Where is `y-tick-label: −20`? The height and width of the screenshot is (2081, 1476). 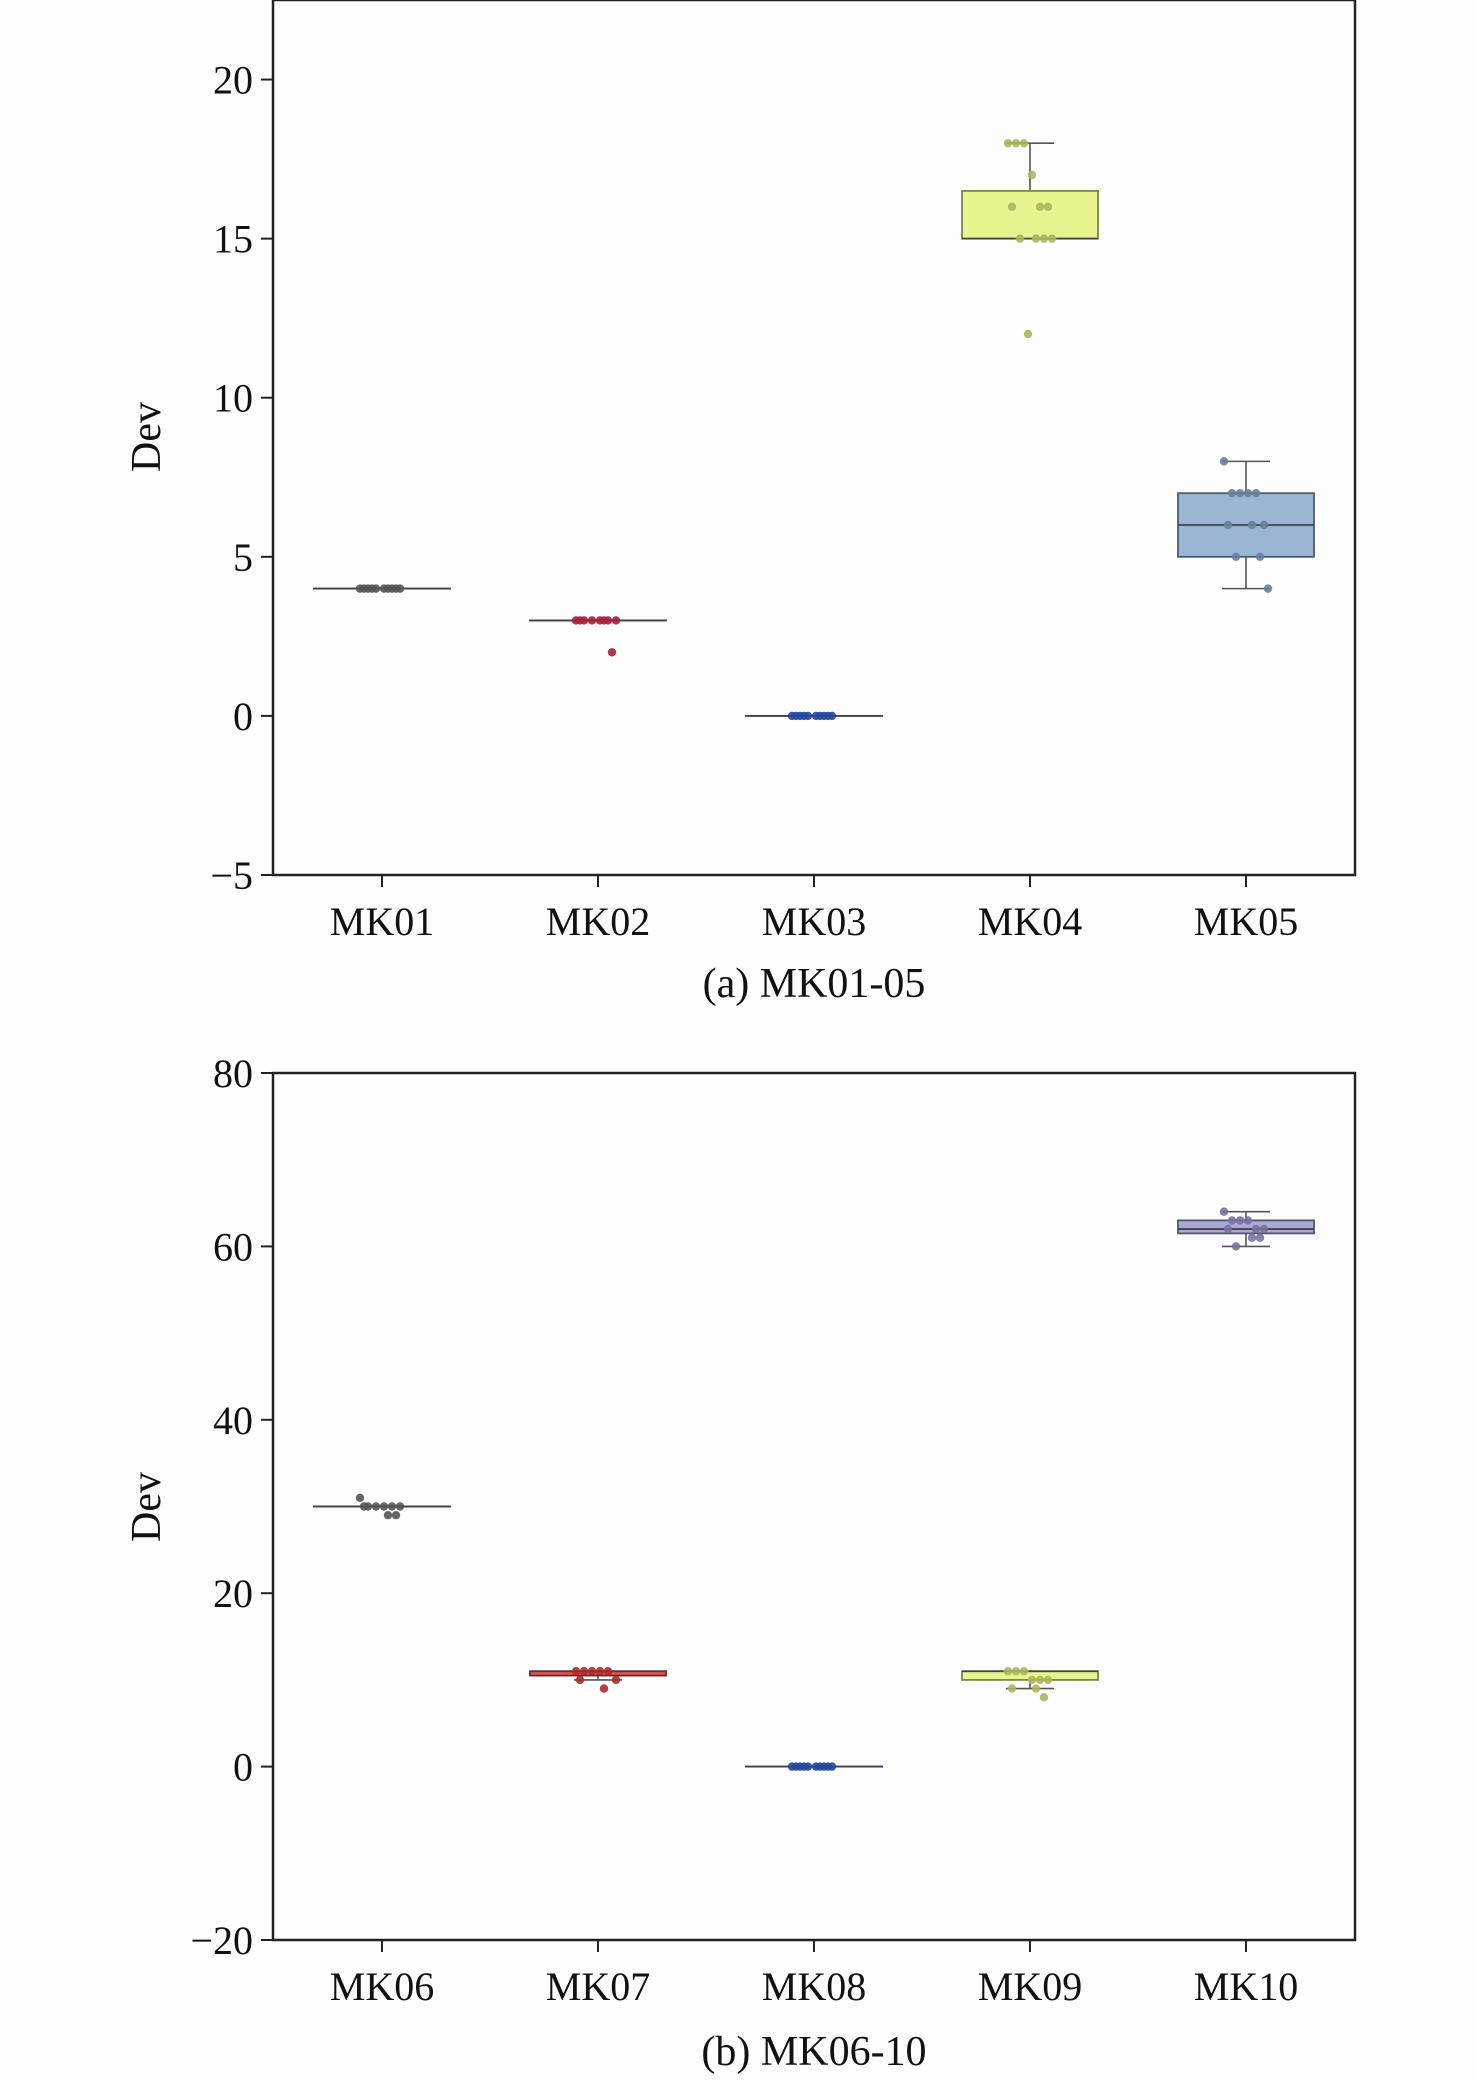
y-tick-label: −20 is located at coordinates (221, 1940).